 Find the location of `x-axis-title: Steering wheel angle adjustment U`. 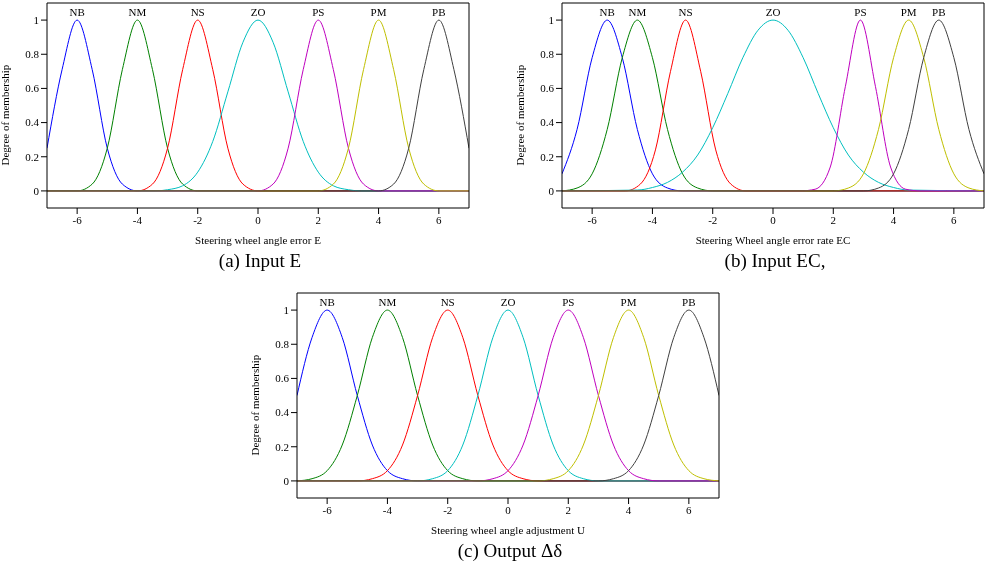

x-axis-title: Steering wheel angle adjustment U is located at coordinates (508, 530).